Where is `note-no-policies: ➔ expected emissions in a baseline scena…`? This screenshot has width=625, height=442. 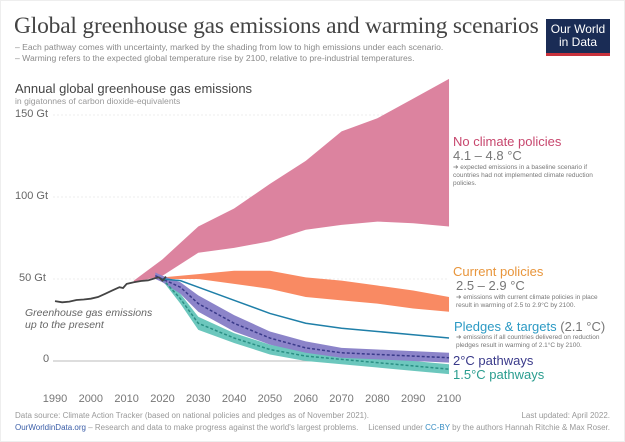
note-no-policies: ➔ expected emissions in a baseline scena… is located at coordinates (523, 175).